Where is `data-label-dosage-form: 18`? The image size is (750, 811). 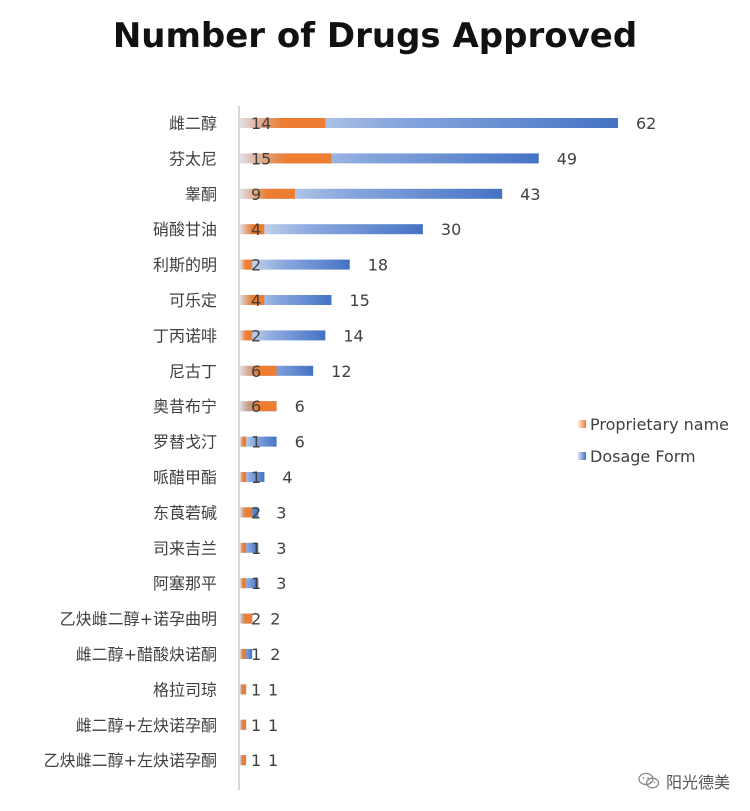 data-label-dosage-form: 18 is located at coordinates (378, 265).